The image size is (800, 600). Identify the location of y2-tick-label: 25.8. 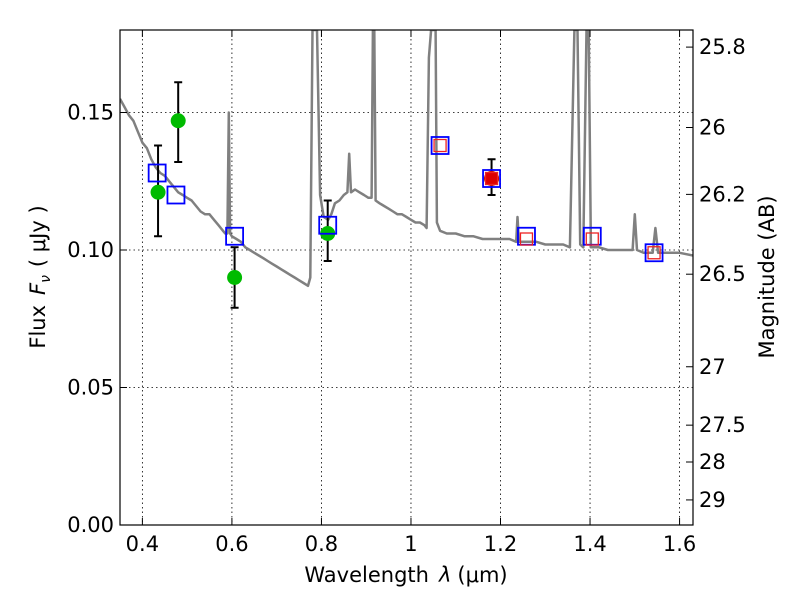
(722, 47).